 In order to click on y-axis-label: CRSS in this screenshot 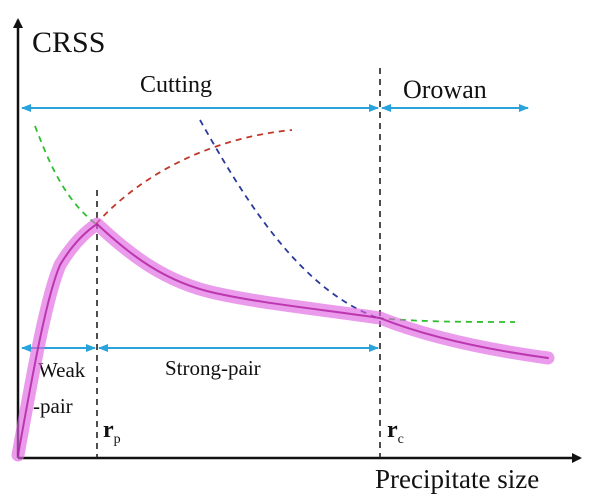, I will do `click(68, 42)`.